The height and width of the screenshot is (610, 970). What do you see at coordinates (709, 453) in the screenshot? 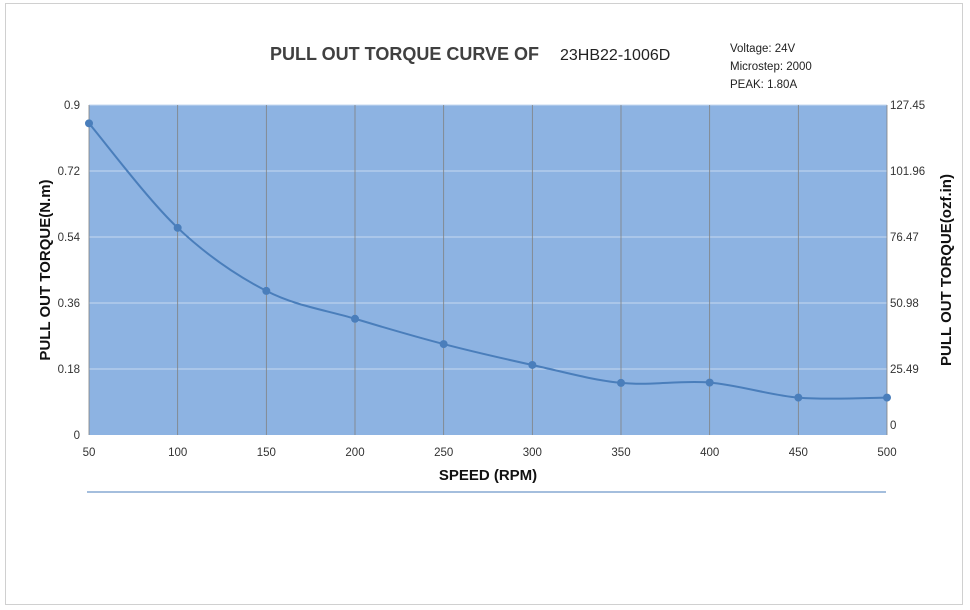
I see `x-tick-label: 400` at bounding box center [709, 453].